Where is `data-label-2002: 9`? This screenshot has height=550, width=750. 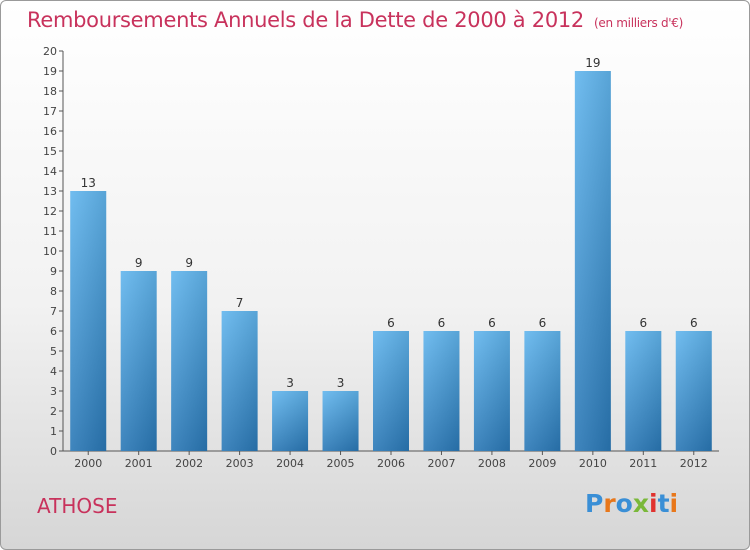 data-label-2002: 9 is located at coordinates (189, 263).